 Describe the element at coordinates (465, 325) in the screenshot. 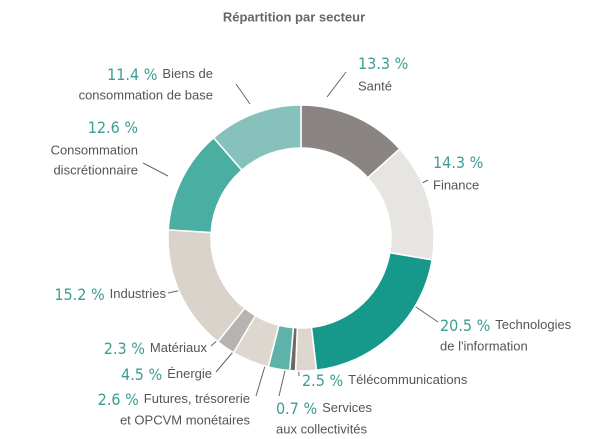

I see `value-label: 20.5 %` at that location.